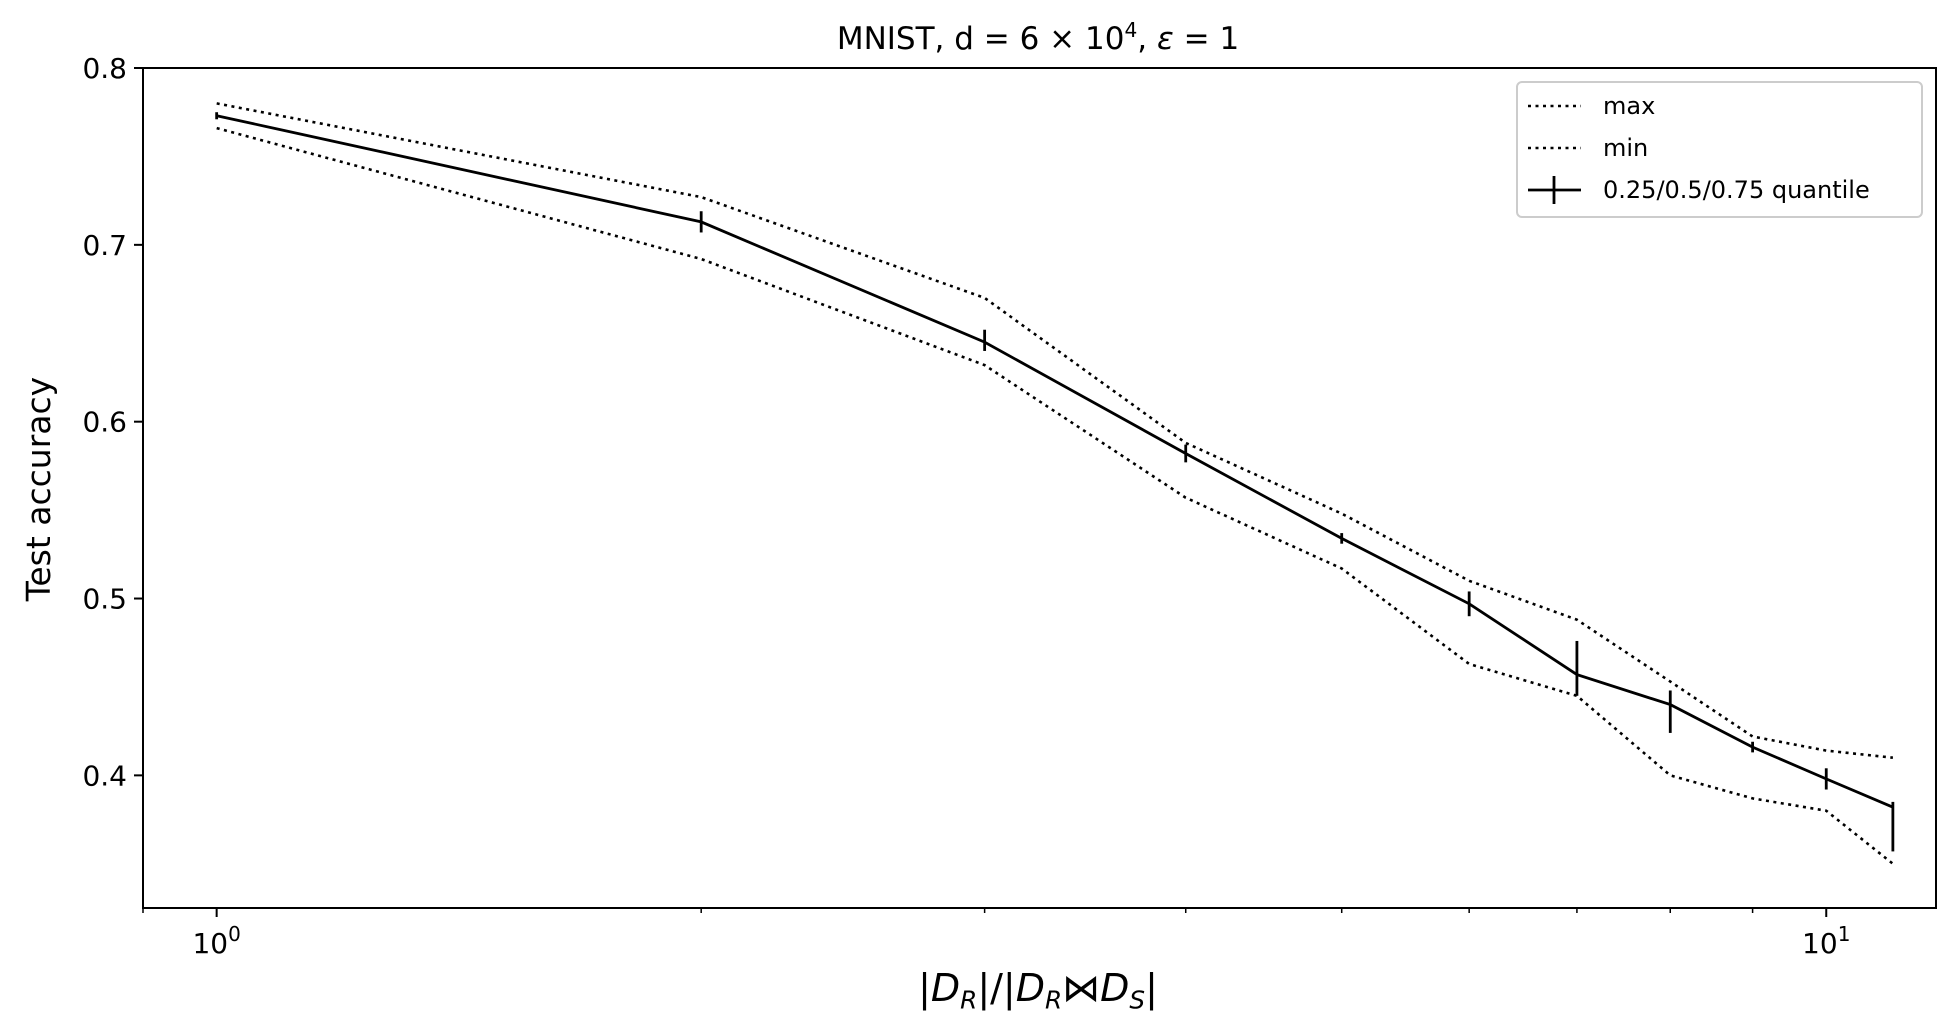 This screenshot has height=1033, width=1949. I want to click on y-tick-label: 0.7, so click(104, 245).